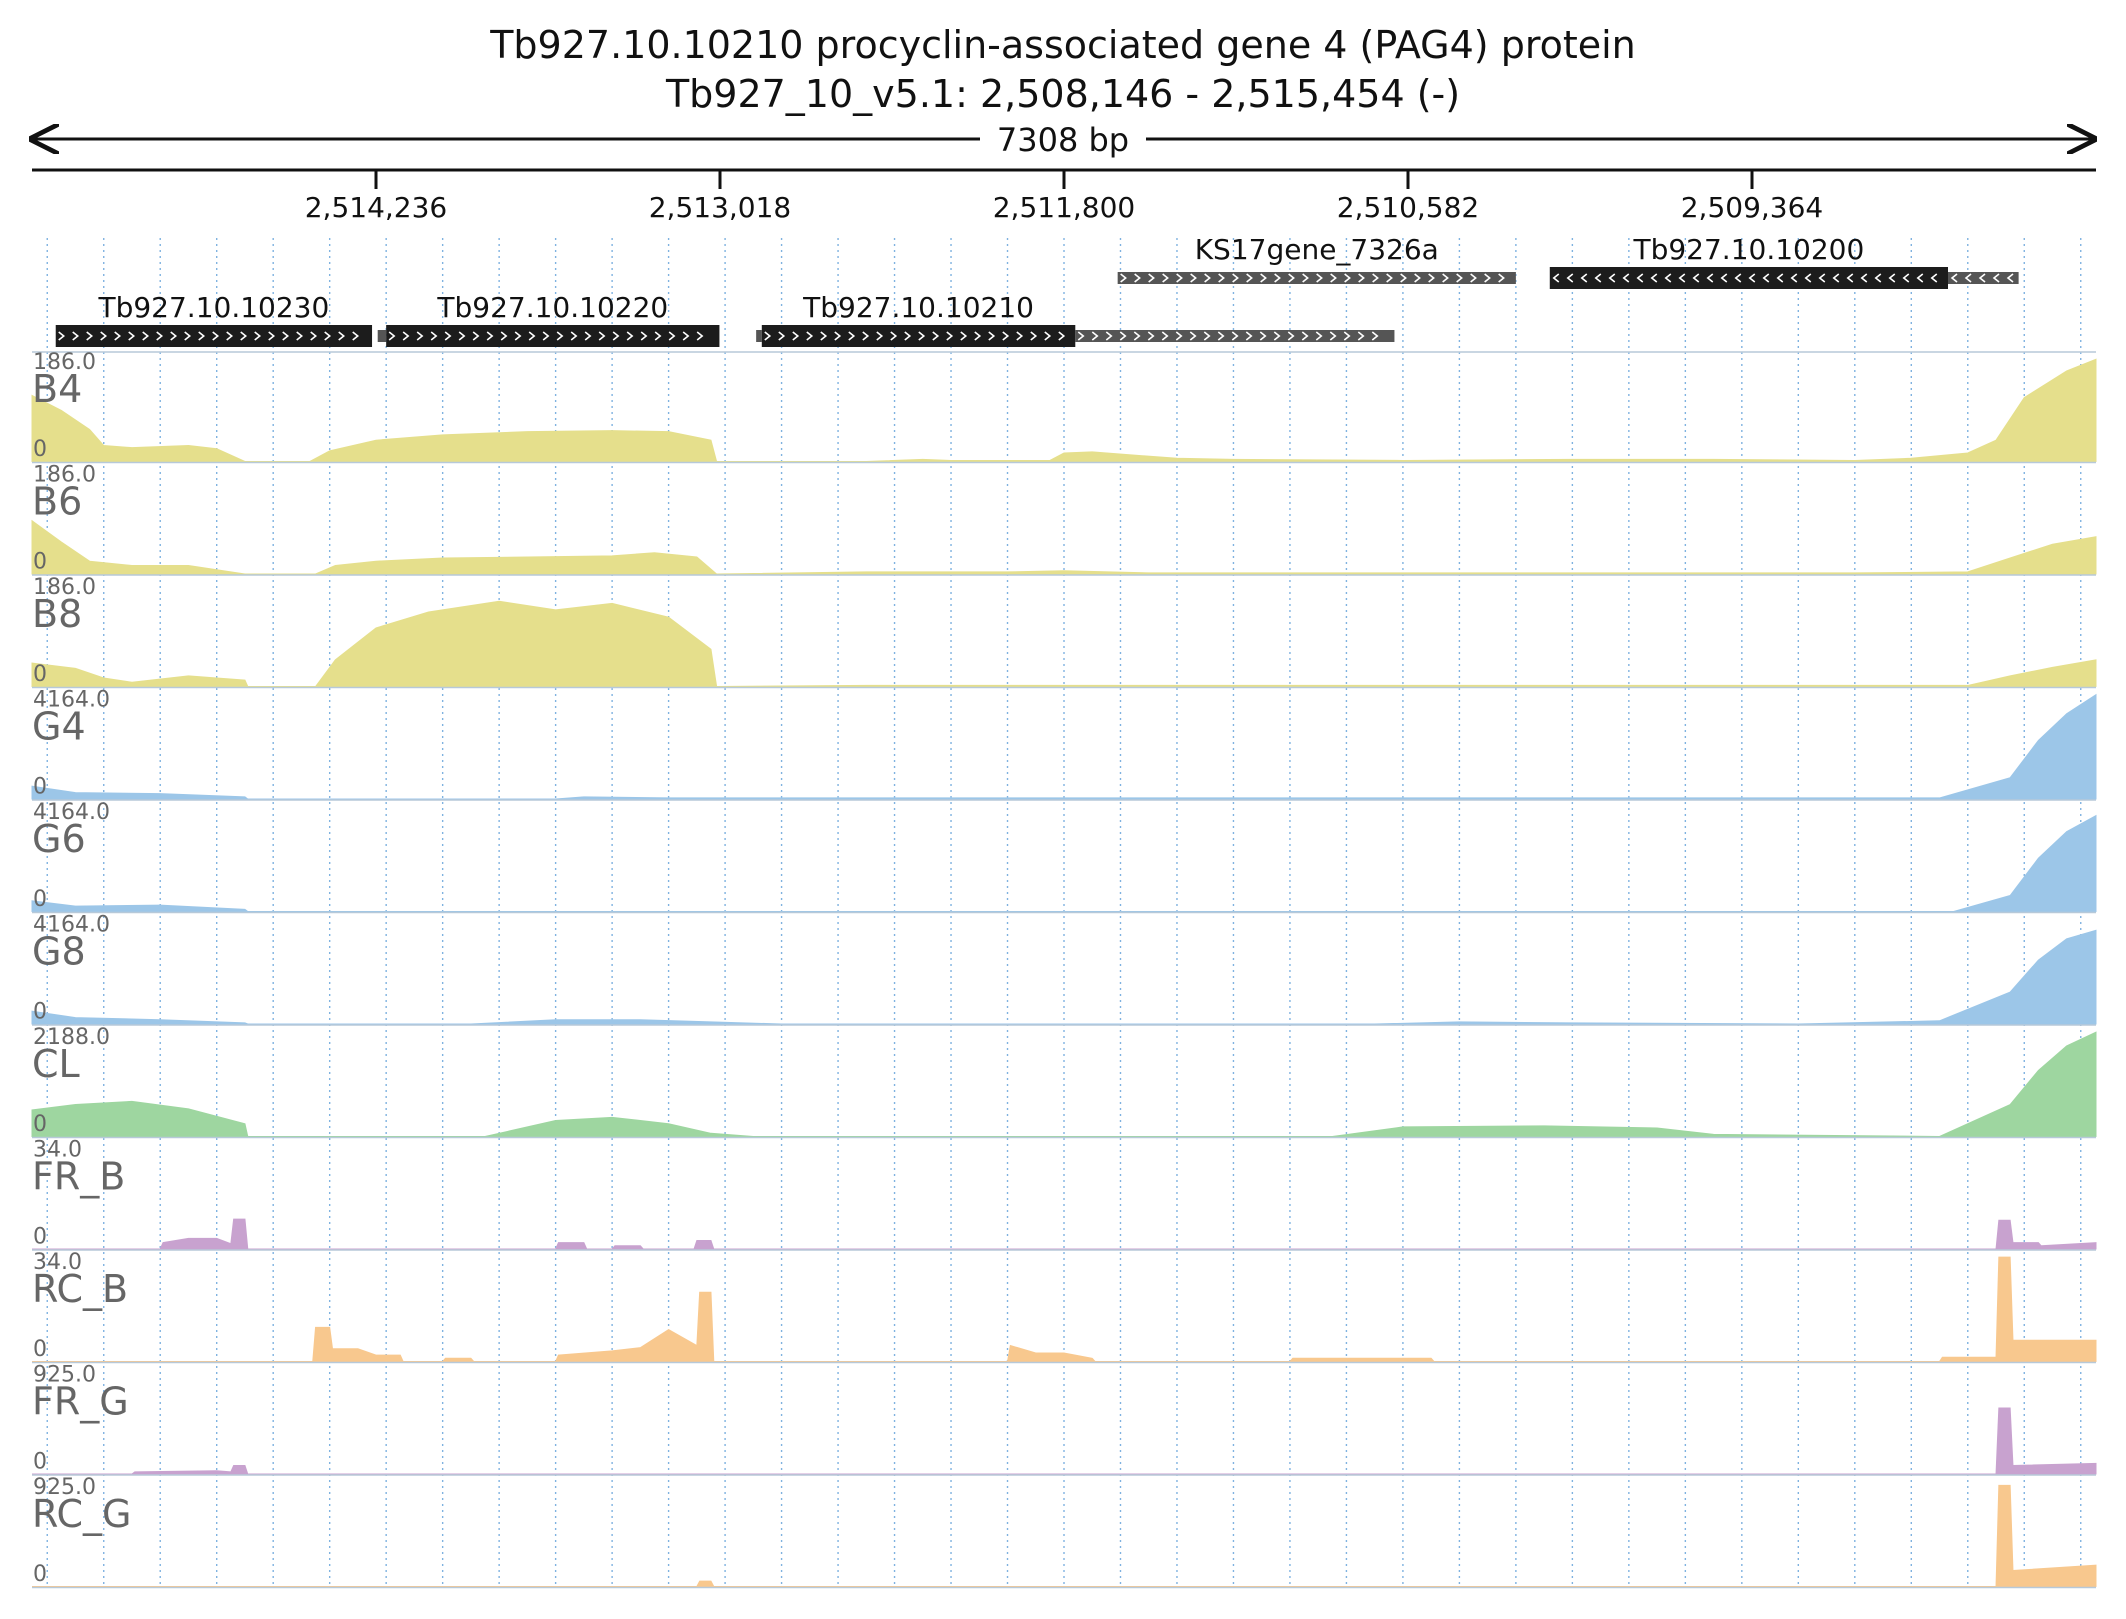 The image size is (2126, 1619). What do you see at coordinates (80, 1402) in the screenshot?
I see `track-name: FR_G` at bounding box center [80, 1402].